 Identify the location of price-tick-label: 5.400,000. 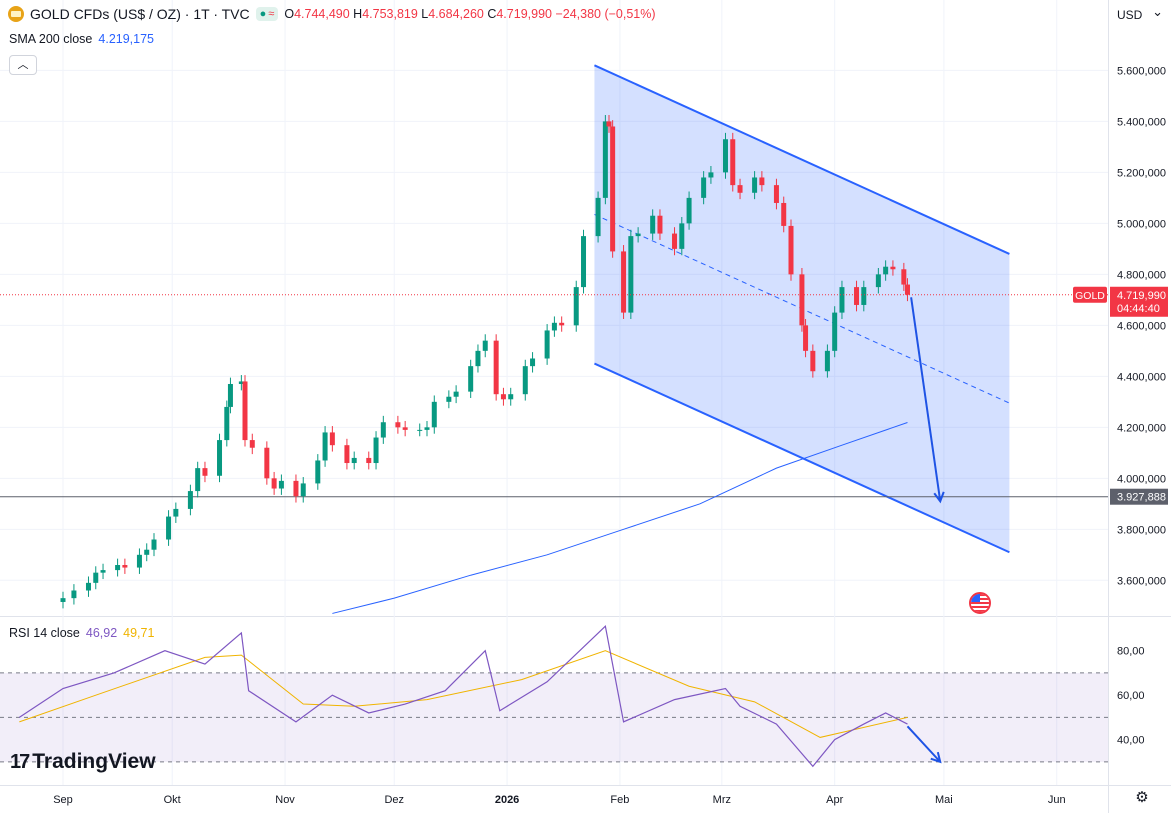
(1141, 122).